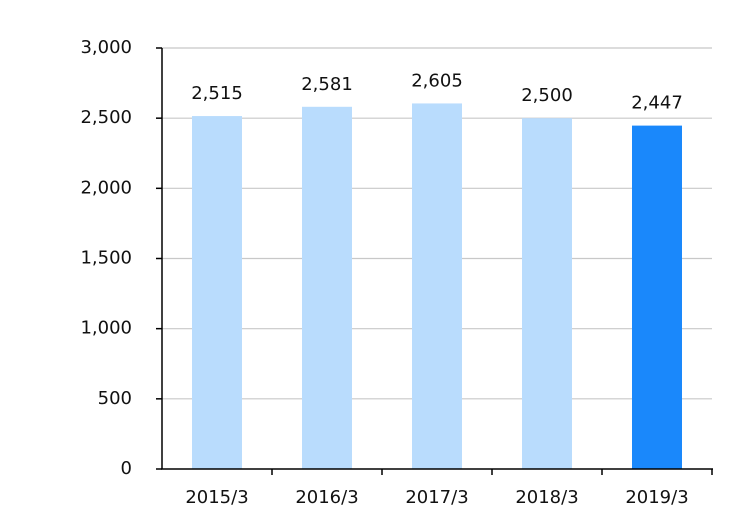 Image resolution: width=756 pixels, height=528 pixels. I want to click on value-label: 2,515, so click(217, 93).